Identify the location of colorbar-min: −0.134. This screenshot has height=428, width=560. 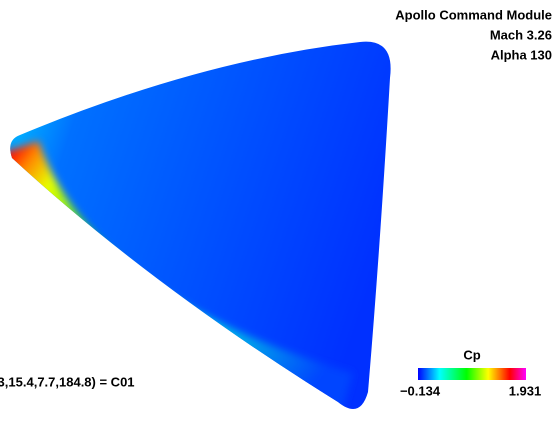
(420, 390).